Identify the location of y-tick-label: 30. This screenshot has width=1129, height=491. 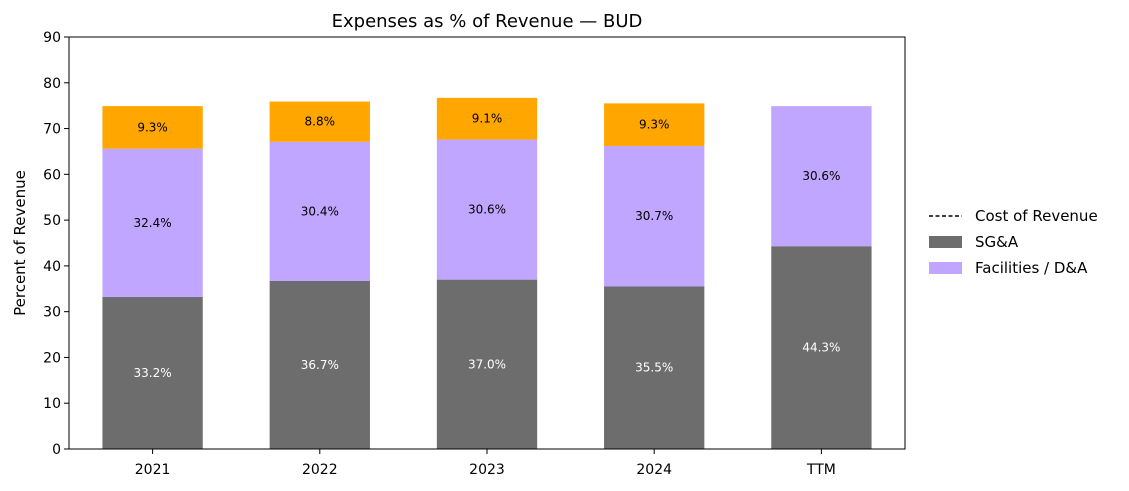
(52, 313).